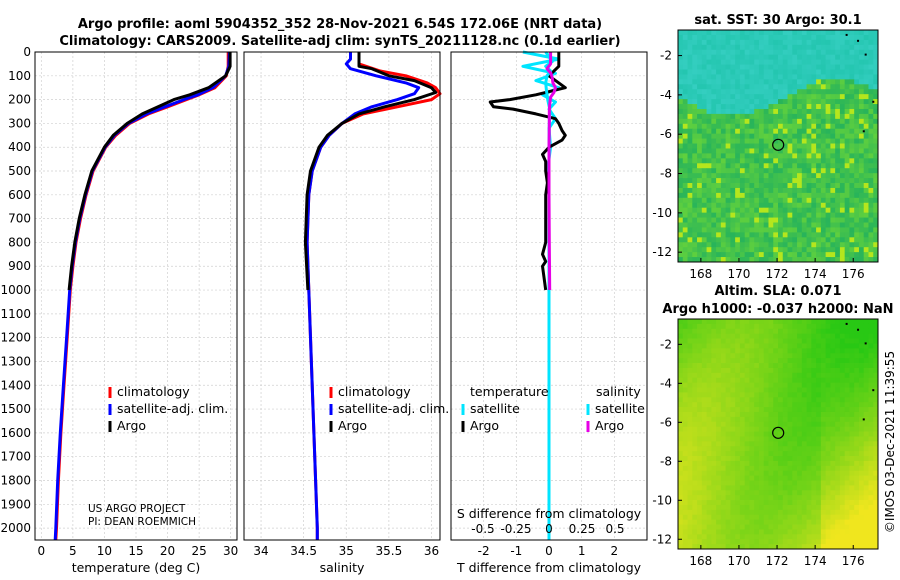  Describe the element at coordinates (666, 344) in the screenshot. I see `y-tick-label: -2` at that location.